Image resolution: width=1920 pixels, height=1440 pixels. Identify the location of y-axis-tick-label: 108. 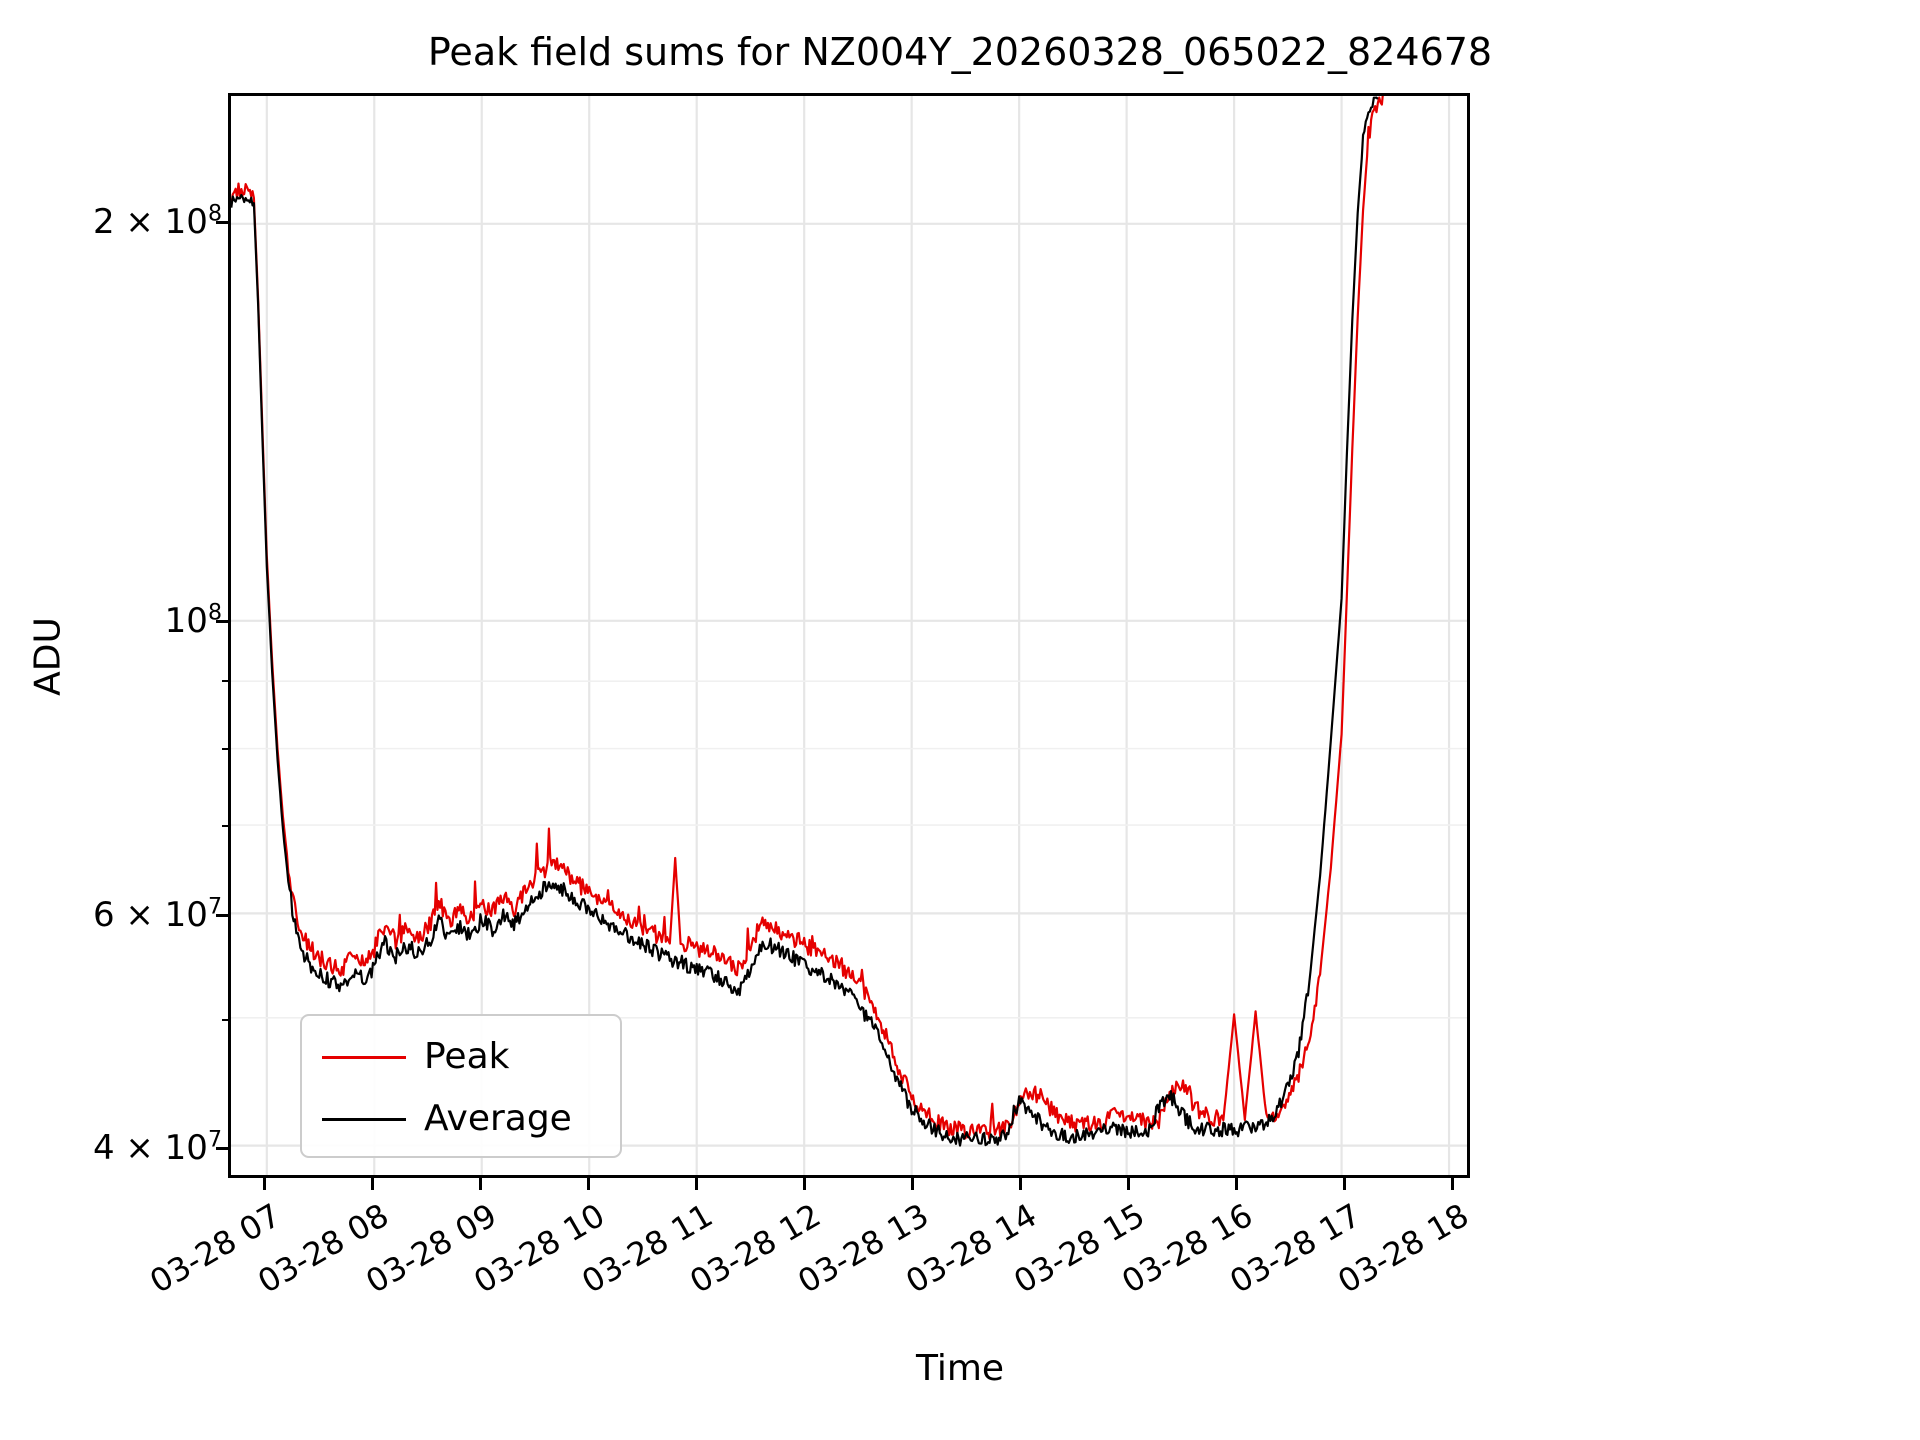
(193, 620).